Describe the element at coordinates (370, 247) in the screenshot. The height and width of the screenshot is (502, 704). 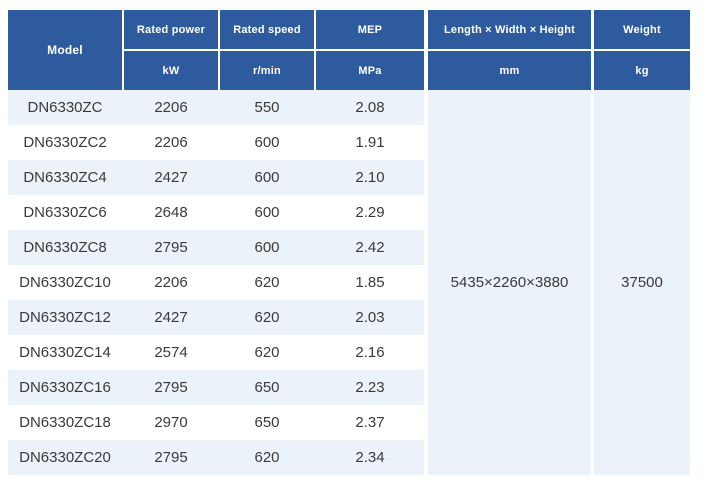
I see `mep-cell: 2.42` at that location.